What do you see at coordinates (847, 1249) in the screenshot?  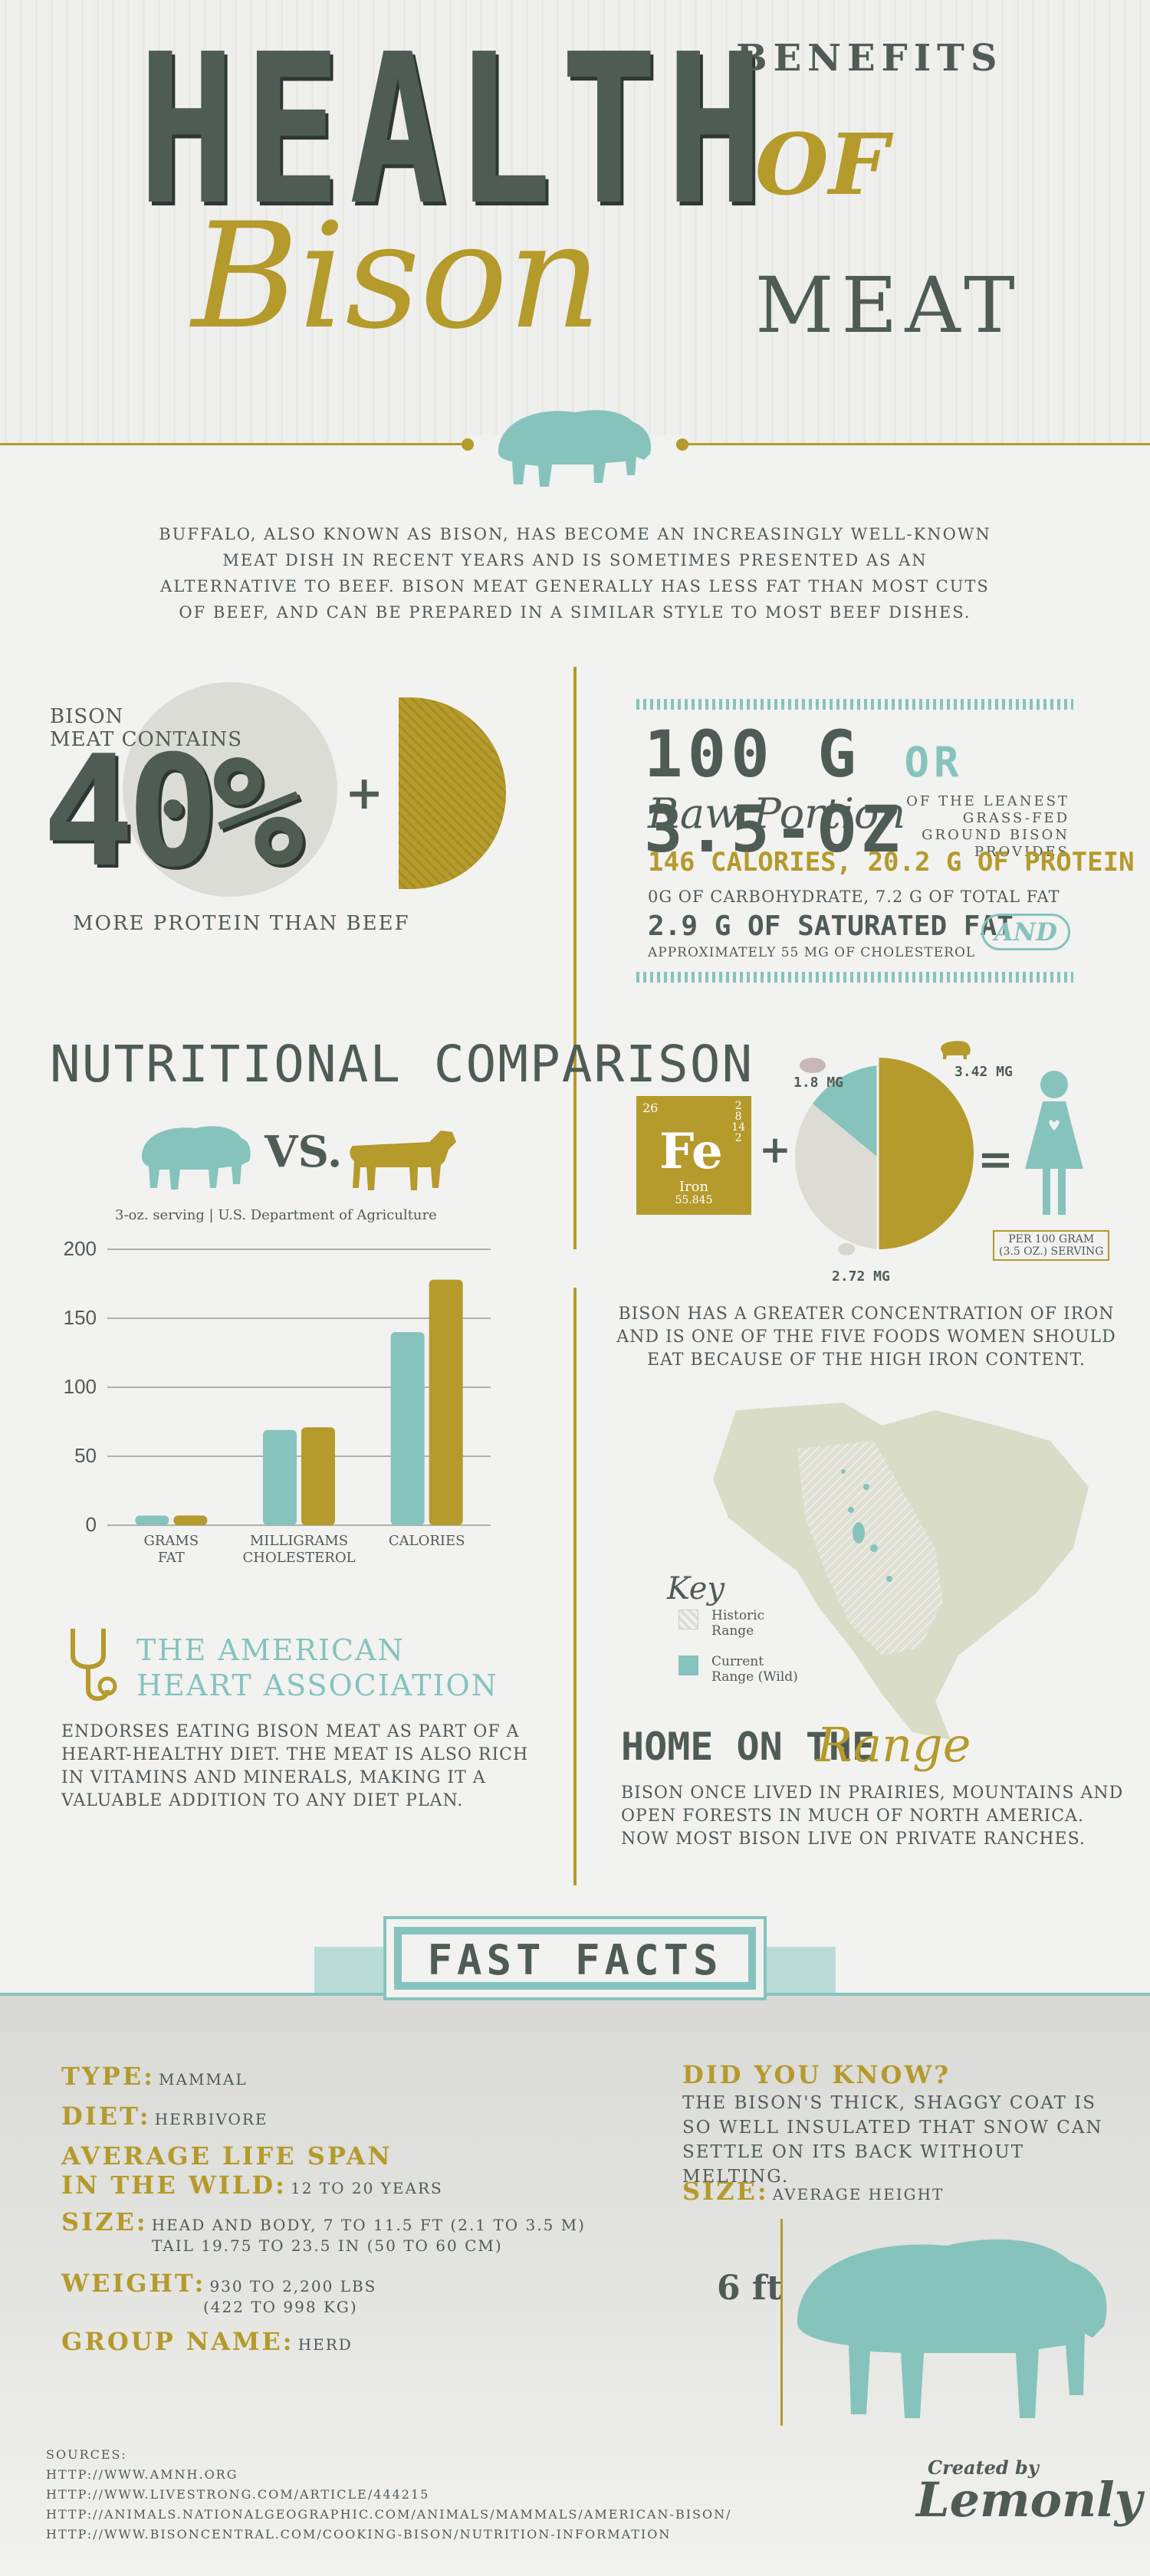 I see `chicken-icon` at bounding box center [847, 1249].